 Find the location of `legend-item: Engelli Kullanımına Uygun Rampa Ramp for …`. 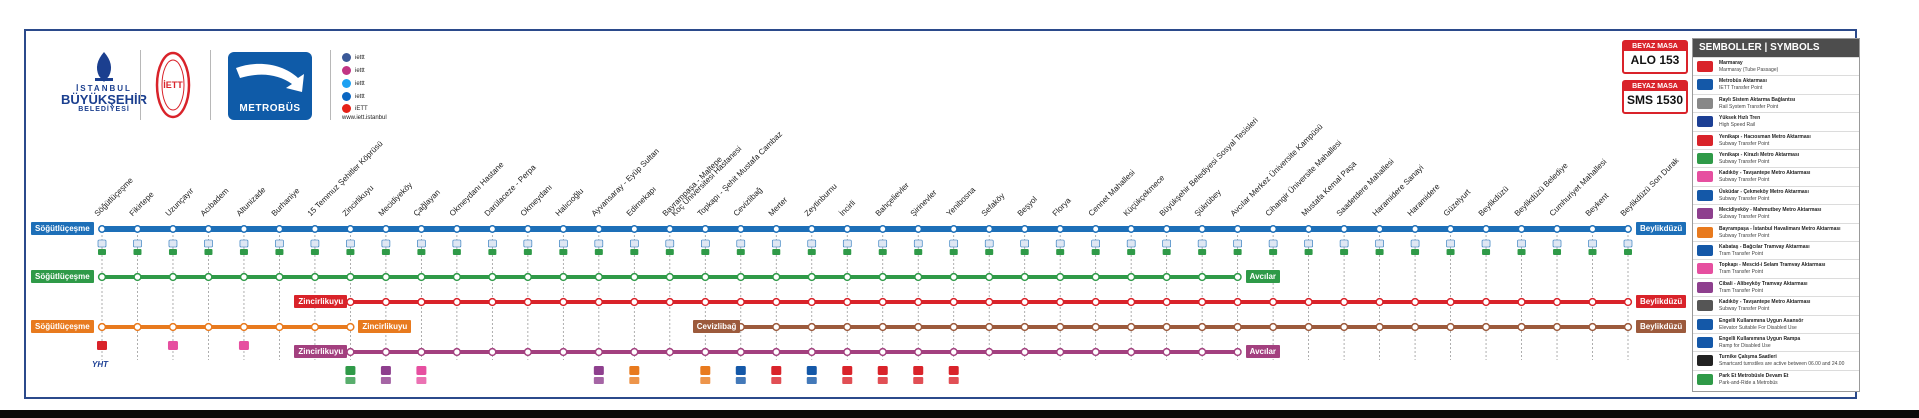

legend-item: Engelli Kullanımına Uygun Rampa Ramp for … is located at coordinates (1776, 342).